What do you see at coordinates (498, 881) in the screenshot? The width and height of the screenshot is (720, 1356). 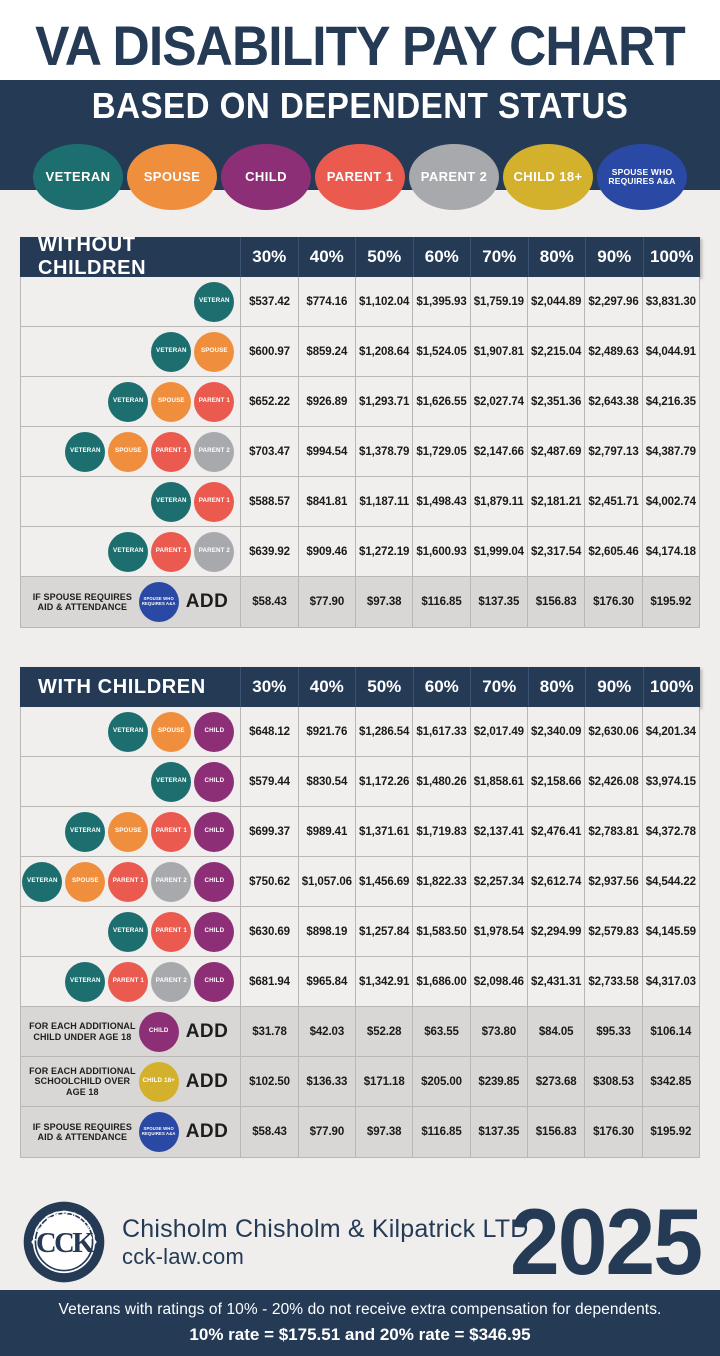 I see `pay-amount-cell: $2,257.34` at bounding box center [498, 881].